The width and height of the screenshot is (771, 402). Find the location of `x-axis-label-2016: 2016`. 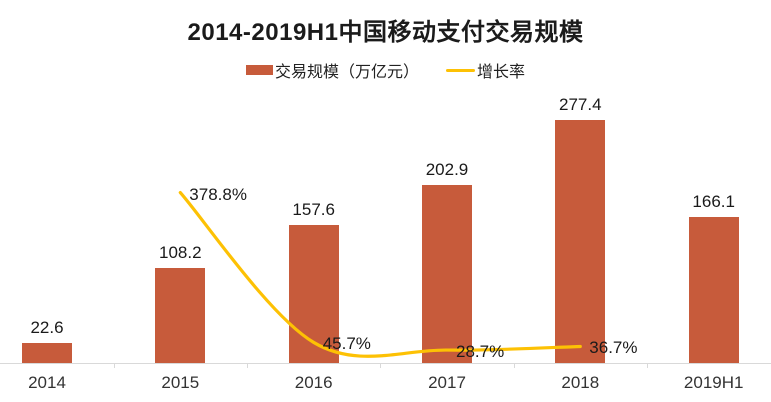

x-axis-label-2016: 2016 is located at coordinates (313, 382).